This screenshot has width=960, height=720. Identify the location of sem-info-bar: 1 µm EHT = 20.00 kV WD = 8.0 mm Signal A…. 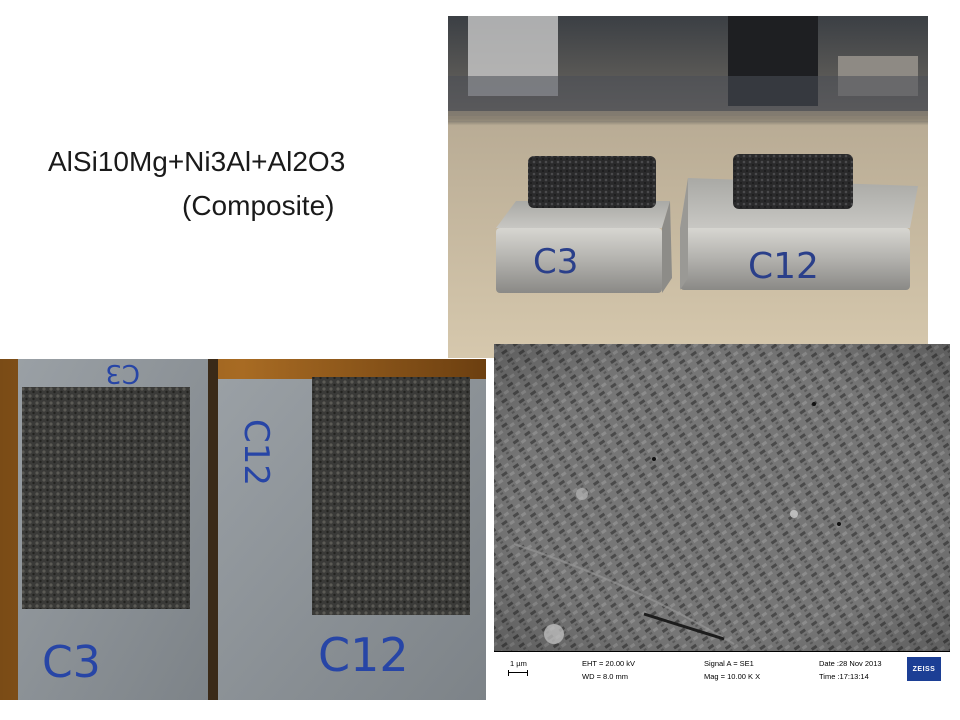
(722, 668).